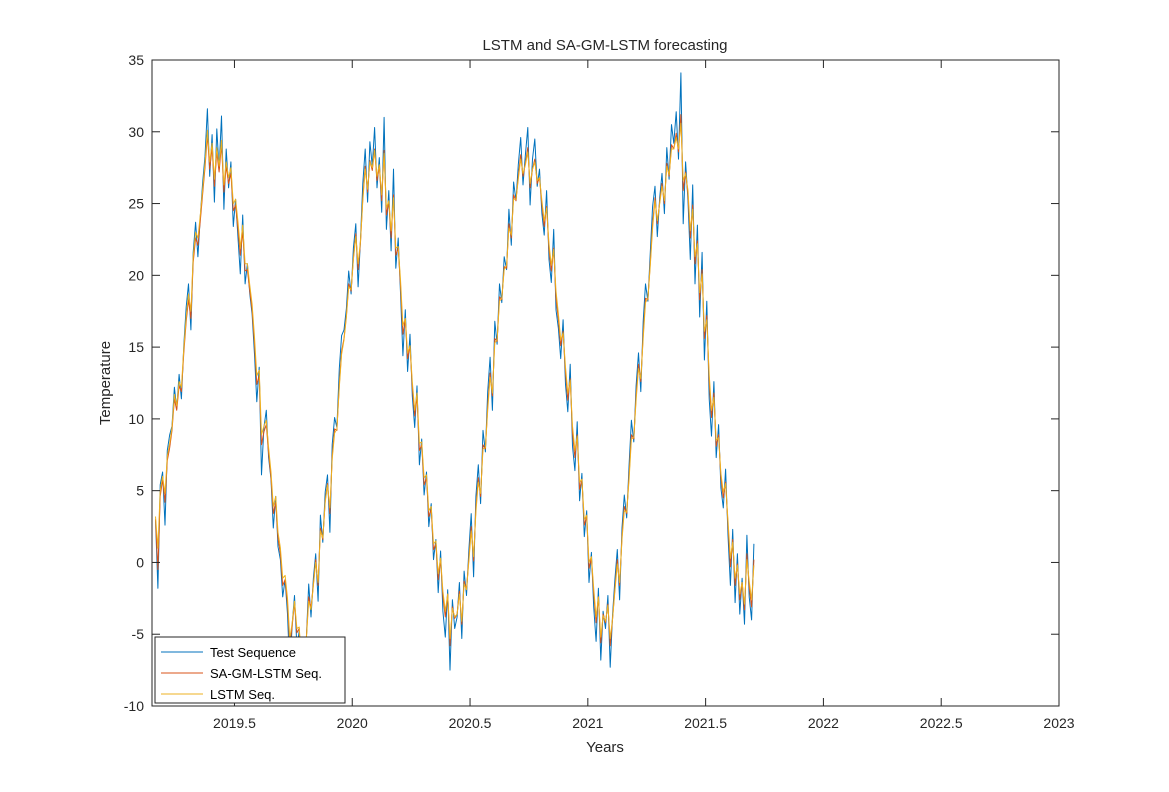 Image resolution: width=1169 pixels, height=792 pixels. What do you see at coordinates (136, 132) in the screenshot?
I see `y-tick-label: 30` at bounding box center [136, 132].